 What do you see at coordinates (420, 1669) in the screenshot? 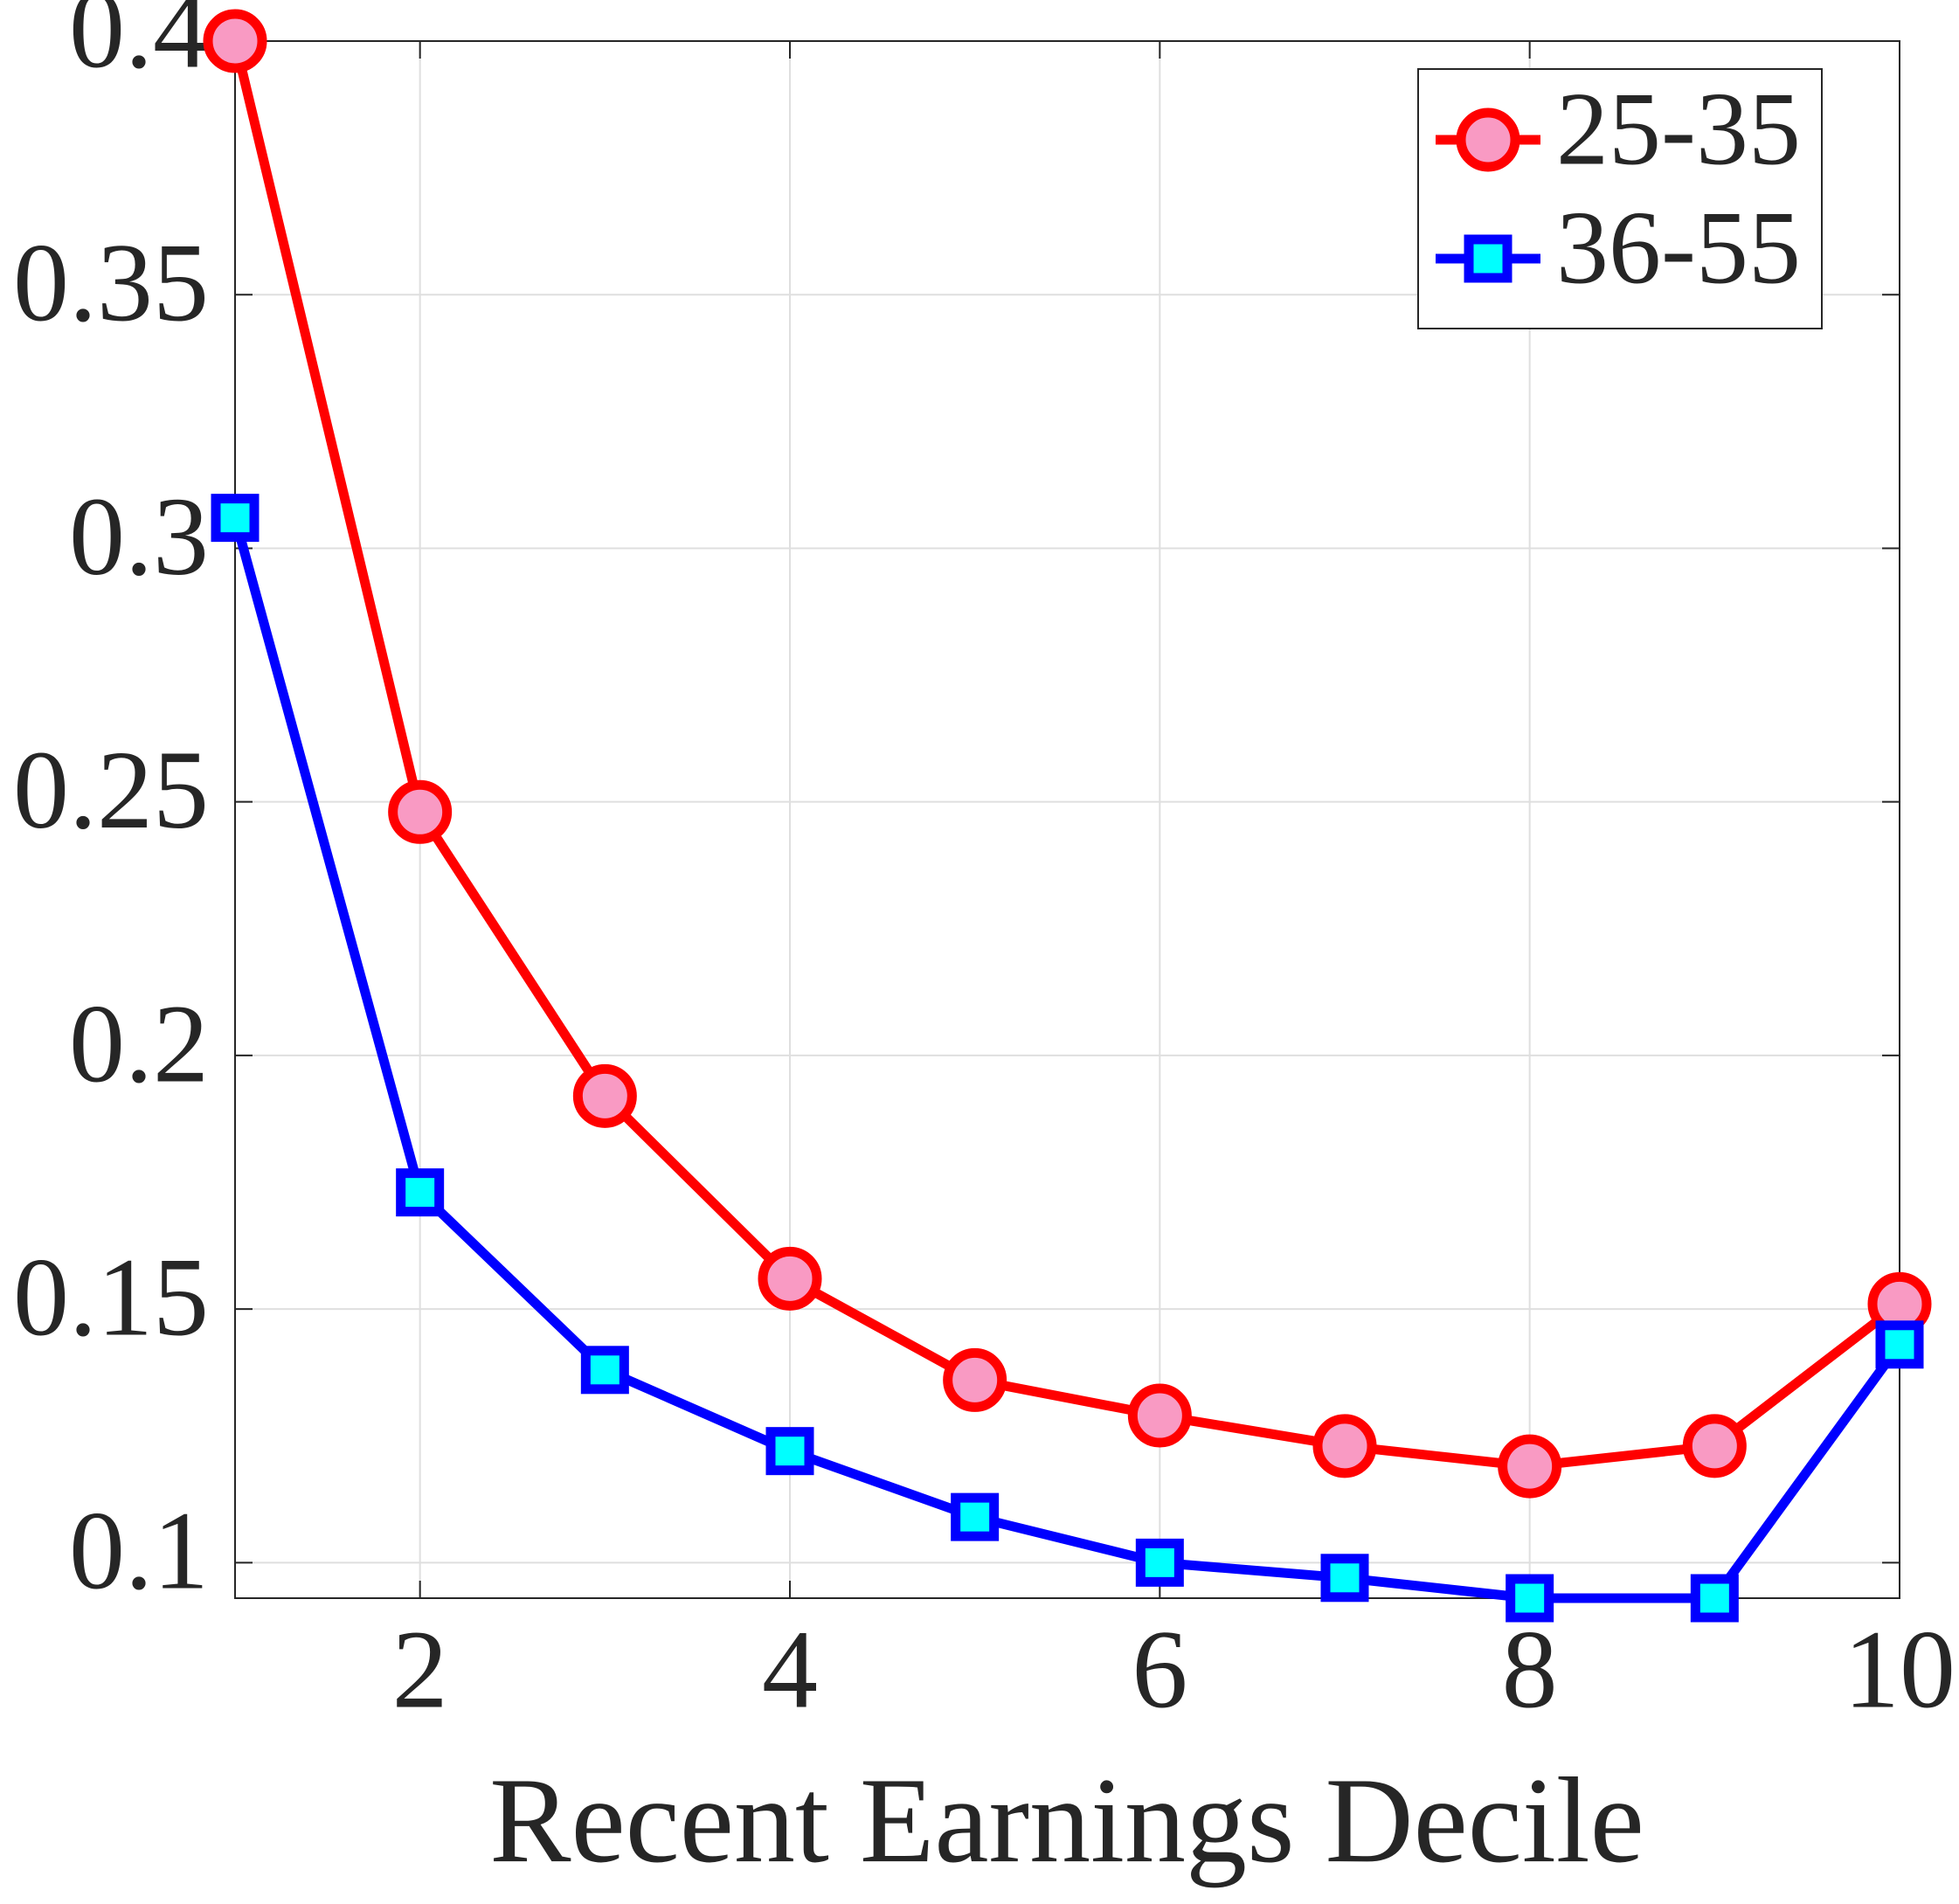
I see `x-tick-label: 2` at bounding box center [420, 1669].